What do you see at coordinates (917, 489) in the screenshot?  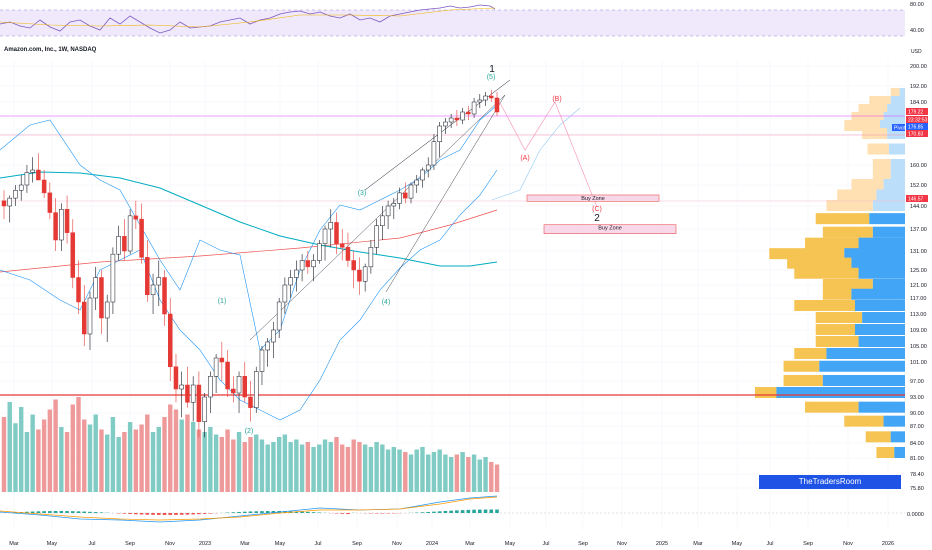 I see `y-tick-label: 75.80` at bounding box center [917, 489].